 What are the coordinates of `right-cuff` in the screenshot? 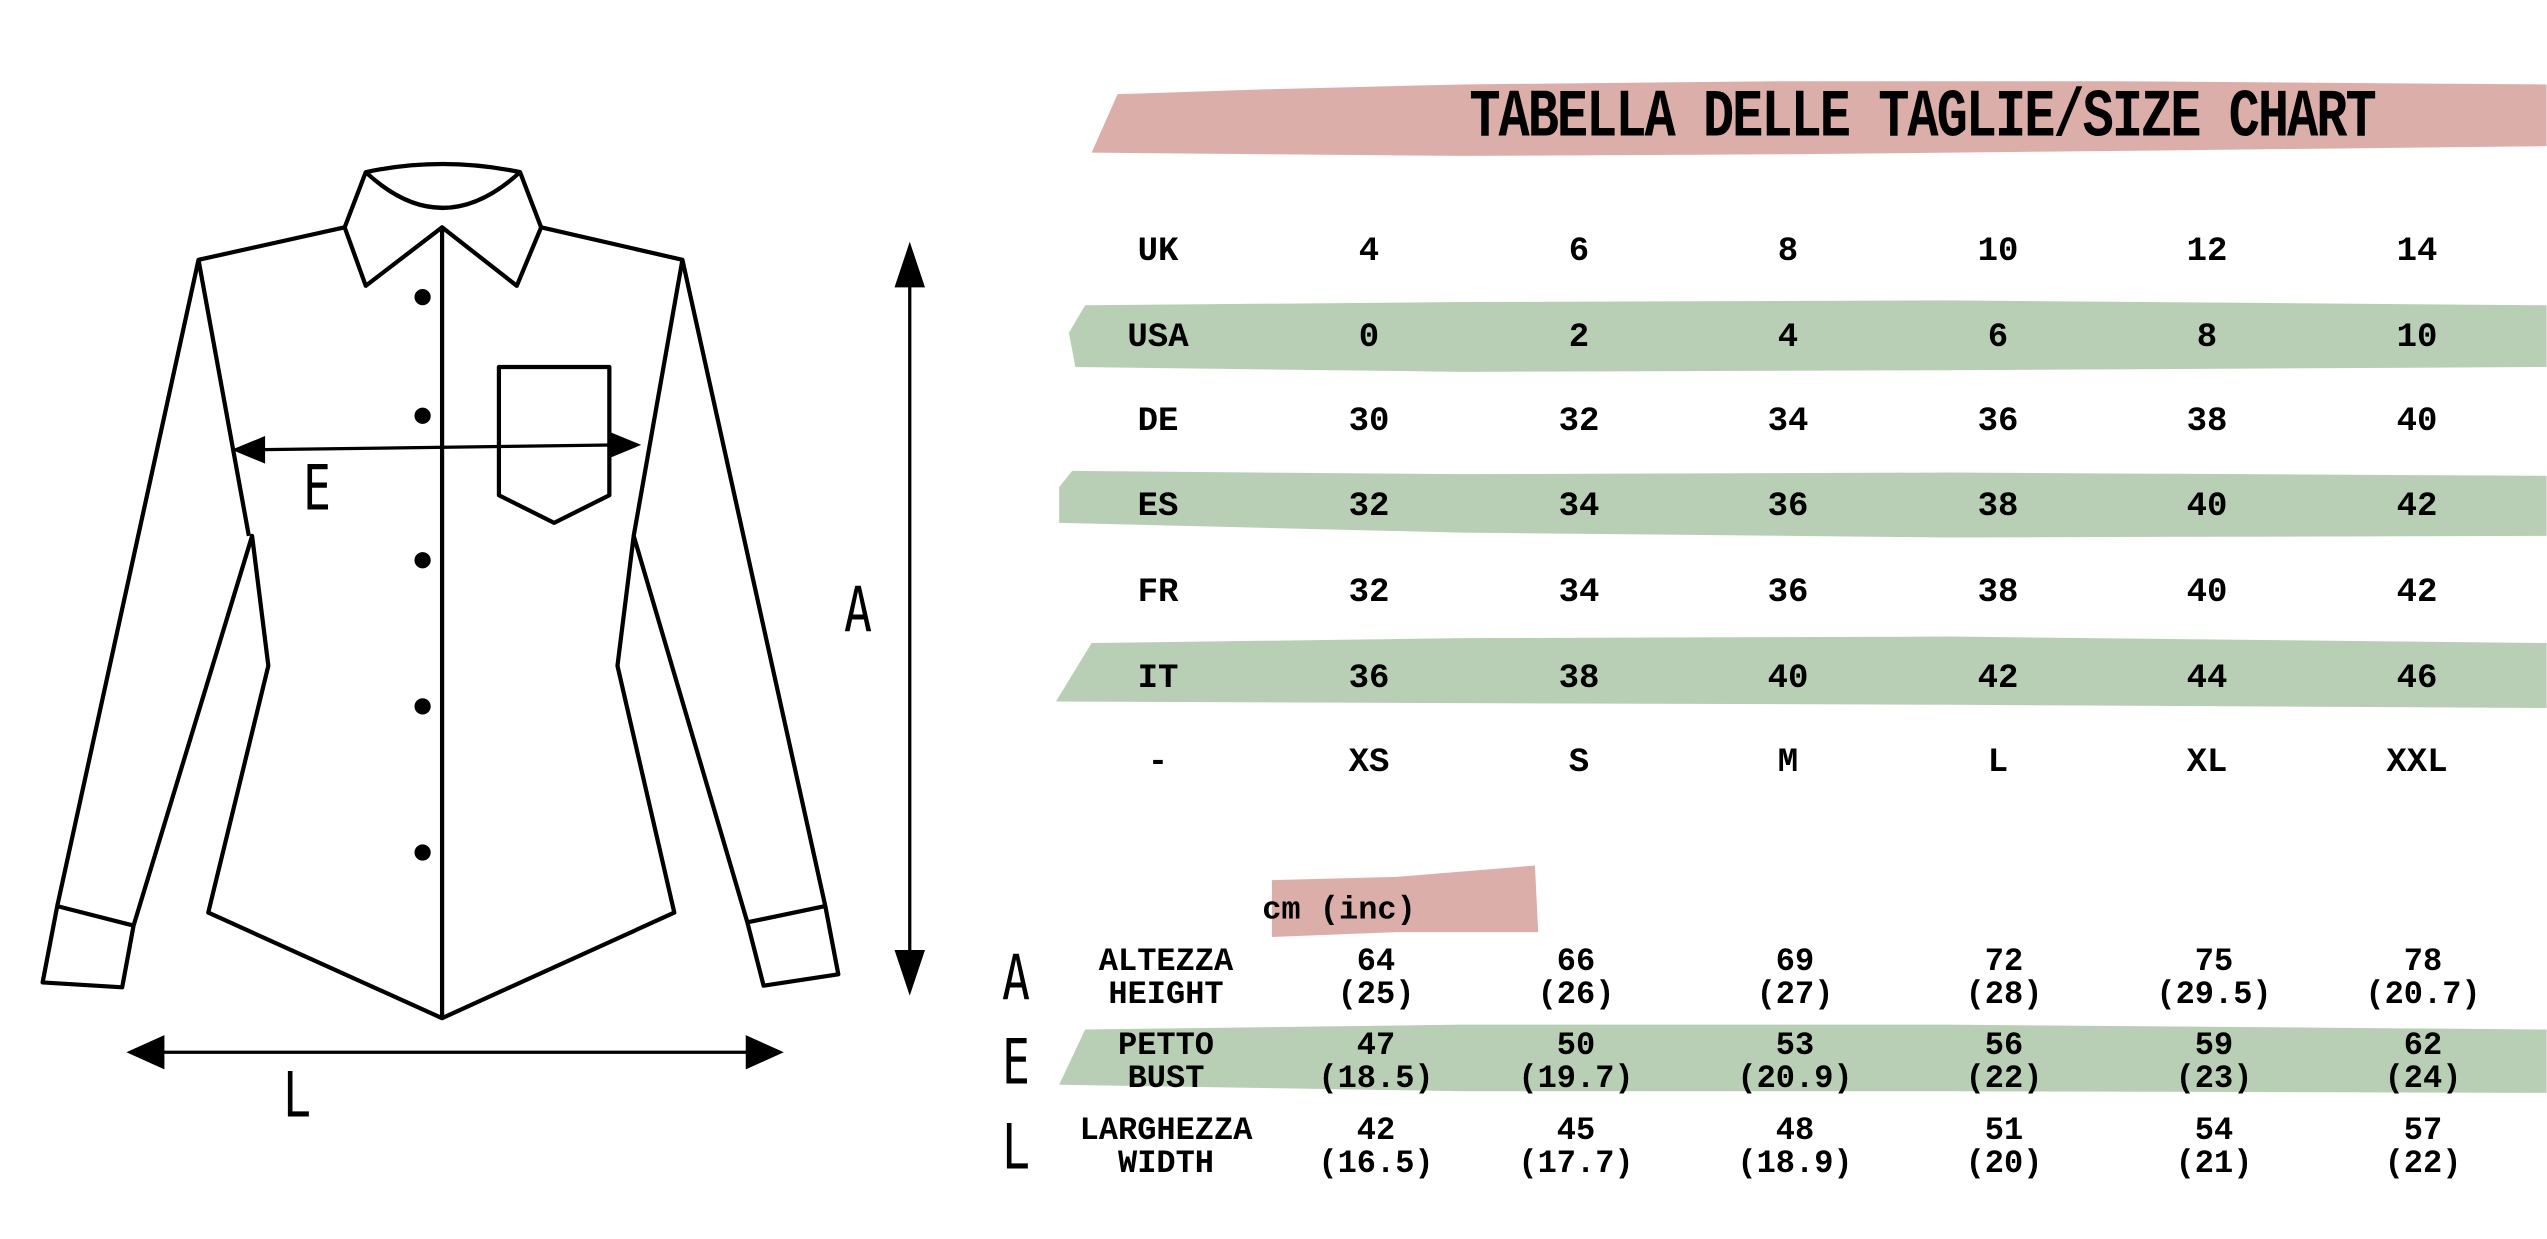 It's located at (786, 914).